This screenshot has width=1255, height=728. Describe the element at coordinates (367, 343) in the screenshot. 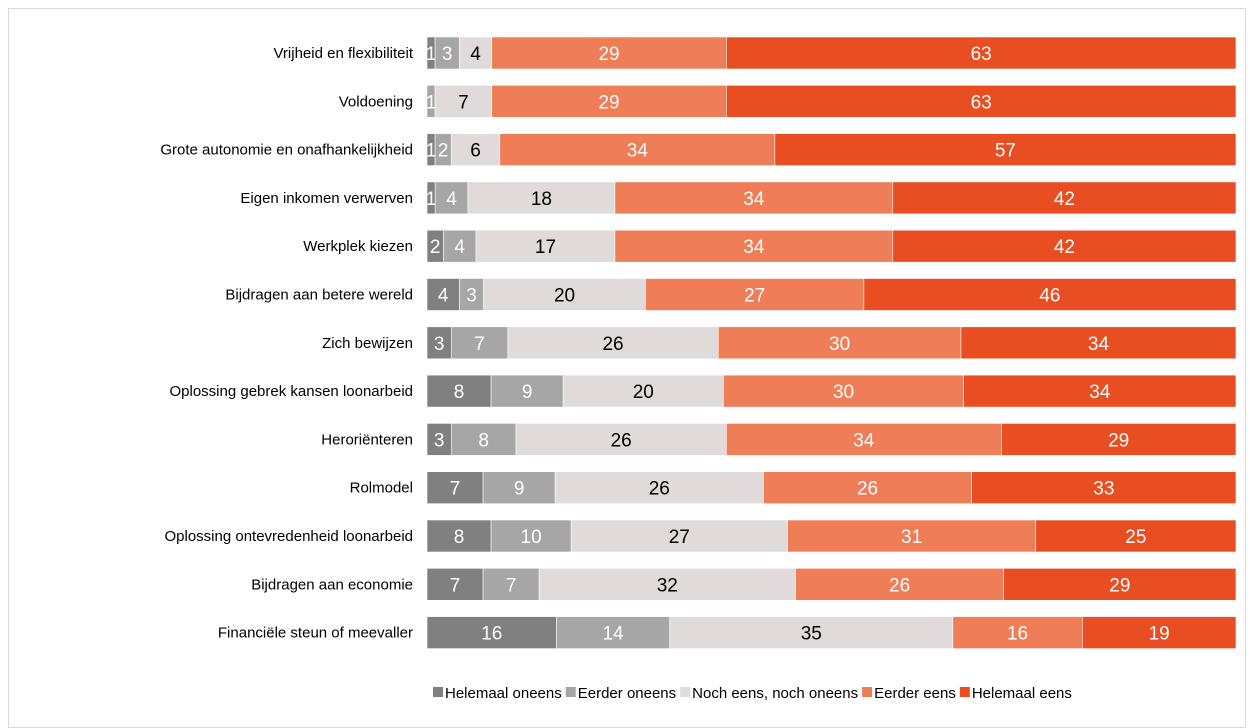

I see `category-label: Zich bewijzen` at that location.